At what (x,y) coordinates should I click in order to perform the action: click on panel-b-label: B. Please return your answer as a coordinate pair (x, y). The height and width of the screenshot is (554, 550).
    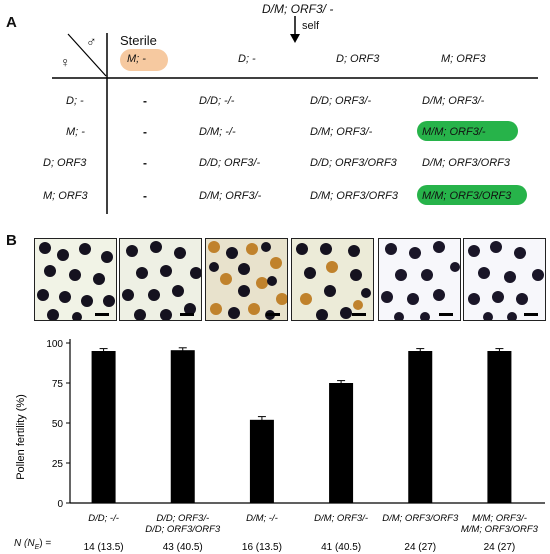
    Looking at the image, I should click on (11, 240).